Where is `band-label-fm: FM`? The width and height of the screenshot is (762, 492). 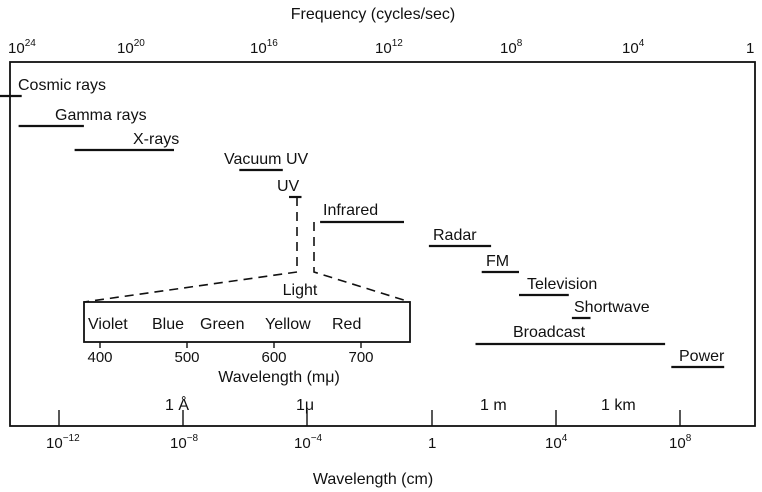
band-label-fm: FM is located at coordinates (497, 261).